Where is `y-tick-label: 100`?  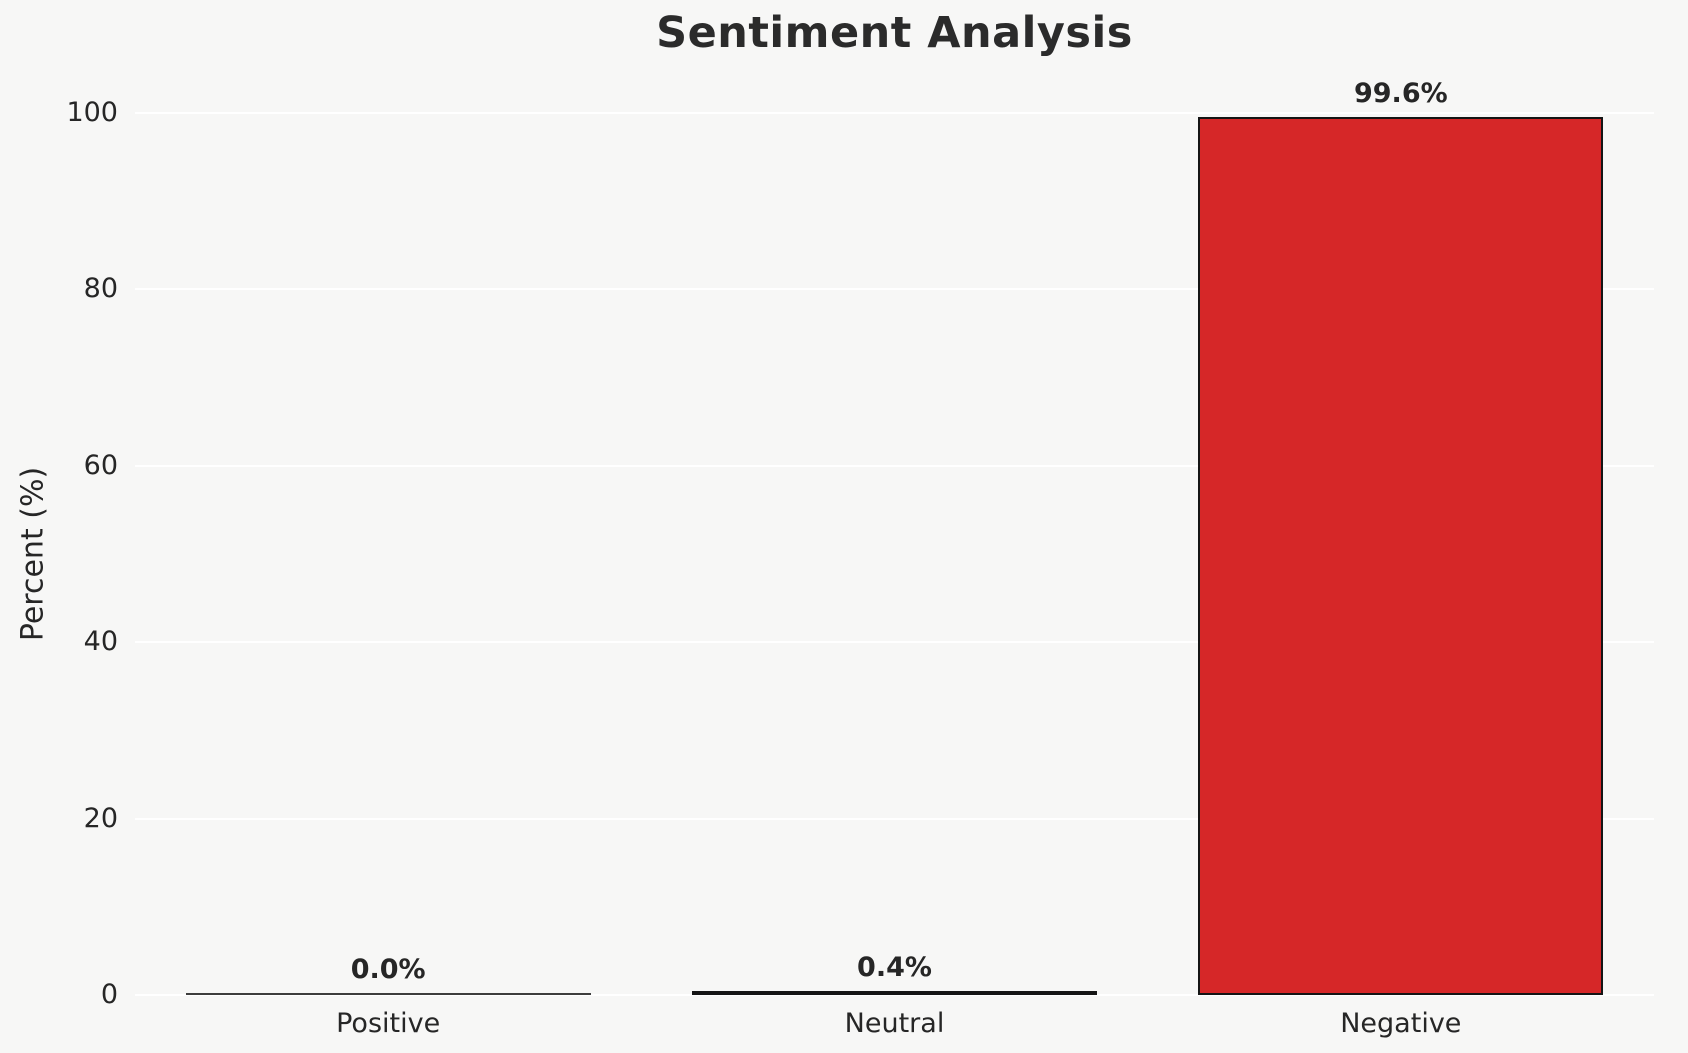 y-tick-label: 100 is located at coordinates (92, 112).